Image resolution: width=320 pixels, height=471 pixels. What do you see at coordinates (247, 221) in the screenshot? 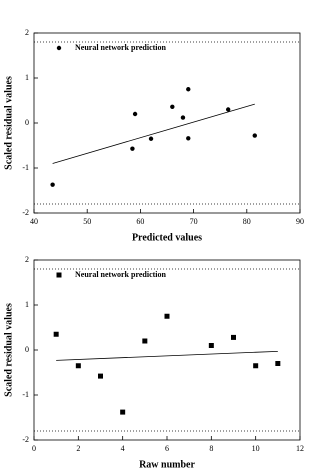
I see `x-tick-label: 80` at bounding box center [247, 221].